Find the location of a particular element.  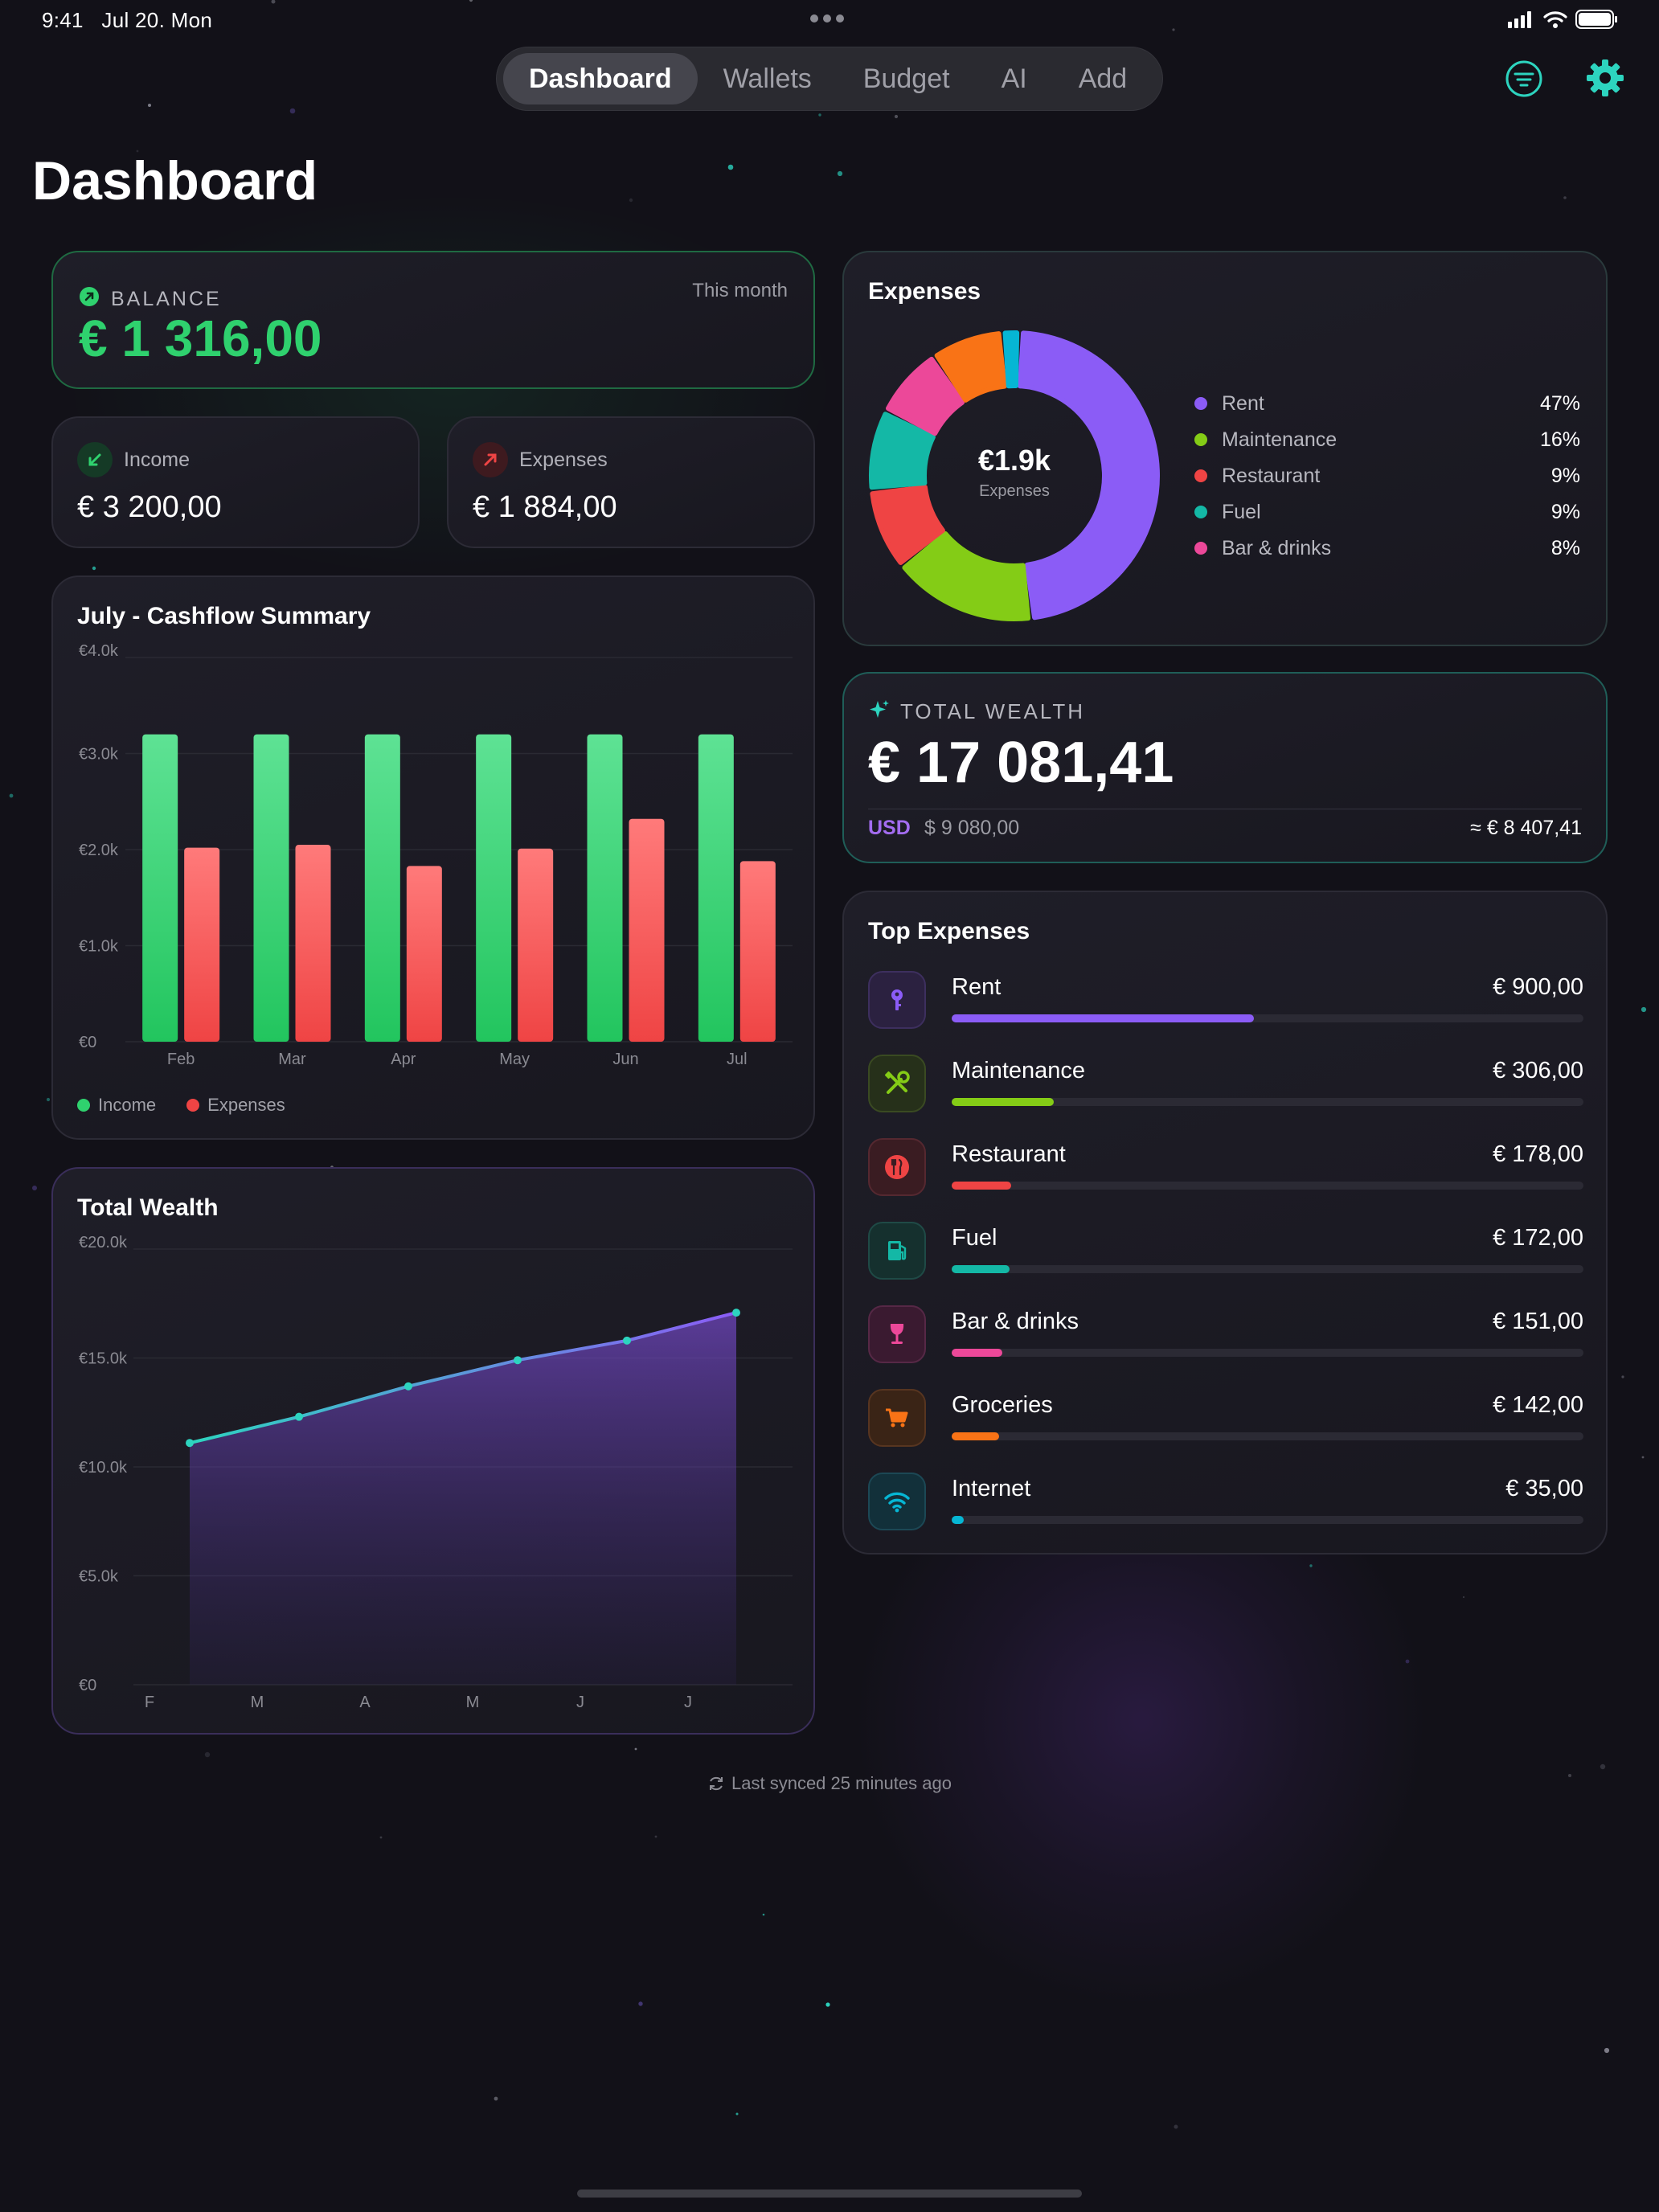

income-amount: € 3 200,00 is located at coordinates (149, 507).